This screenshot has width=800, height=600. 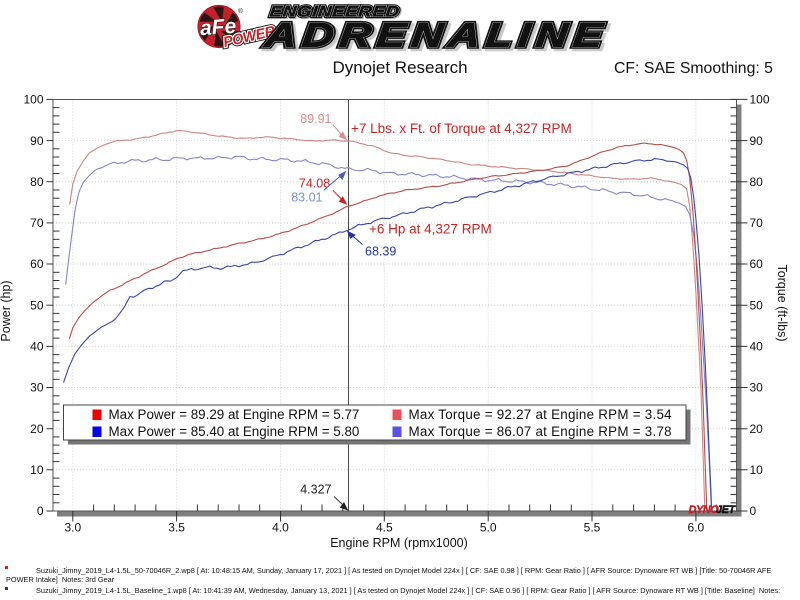 What do you see at coordinates (782, 302) in the screenshot?
I see `svg-text: Torque (ft-lbs)` at bounding box center [782, 302].